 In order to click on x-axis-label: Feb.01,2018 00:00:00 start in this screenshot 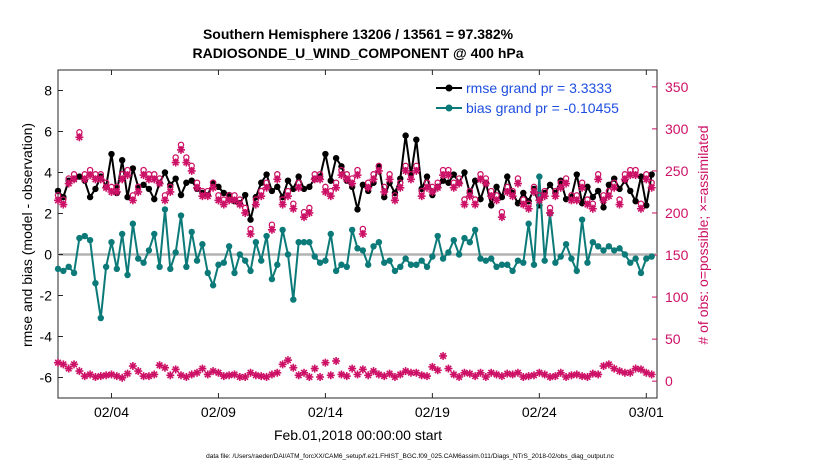, I will do `click(358, 435)`.